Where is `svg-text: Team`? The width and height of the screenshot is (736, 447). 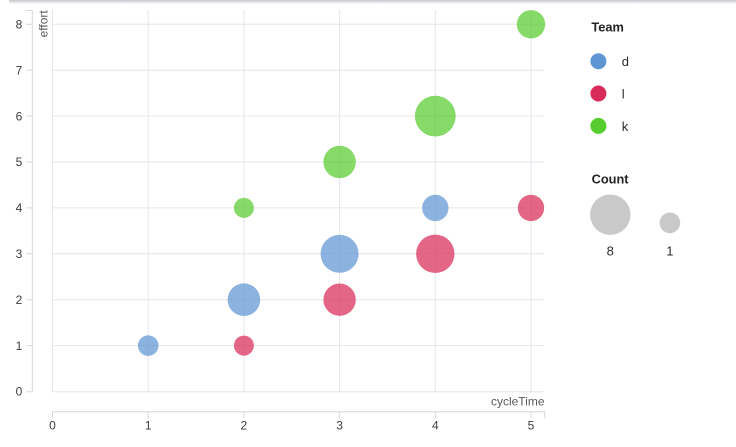
svg-text: Team is located at coordinates (607, 27).